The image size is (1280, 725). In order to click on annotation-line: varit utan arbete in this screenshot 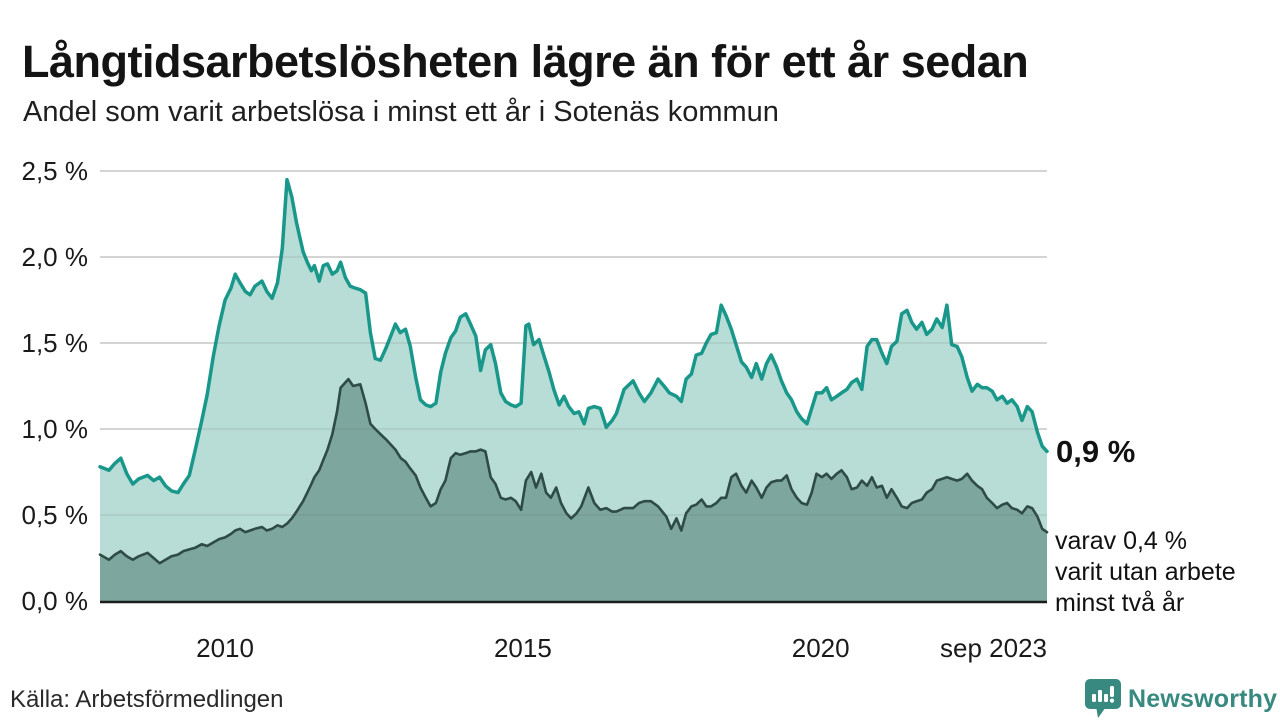, I will do `click(1145, 572)`.